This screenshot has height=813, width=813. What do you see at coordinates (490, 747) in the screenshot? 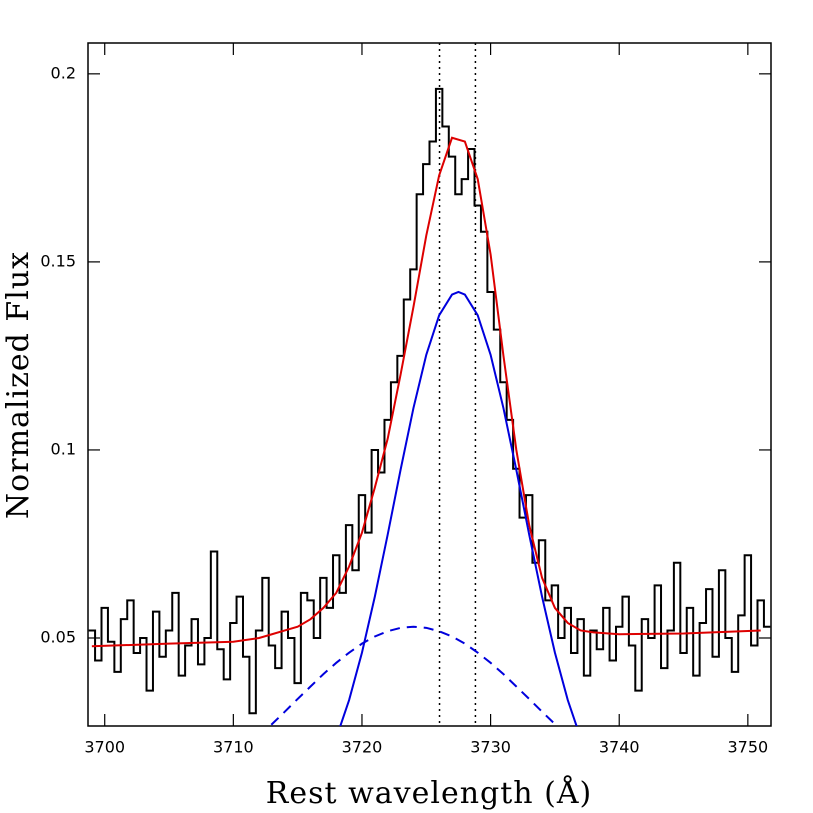
I see `x-tick-label: 3730` at bounding box center [490, 747].